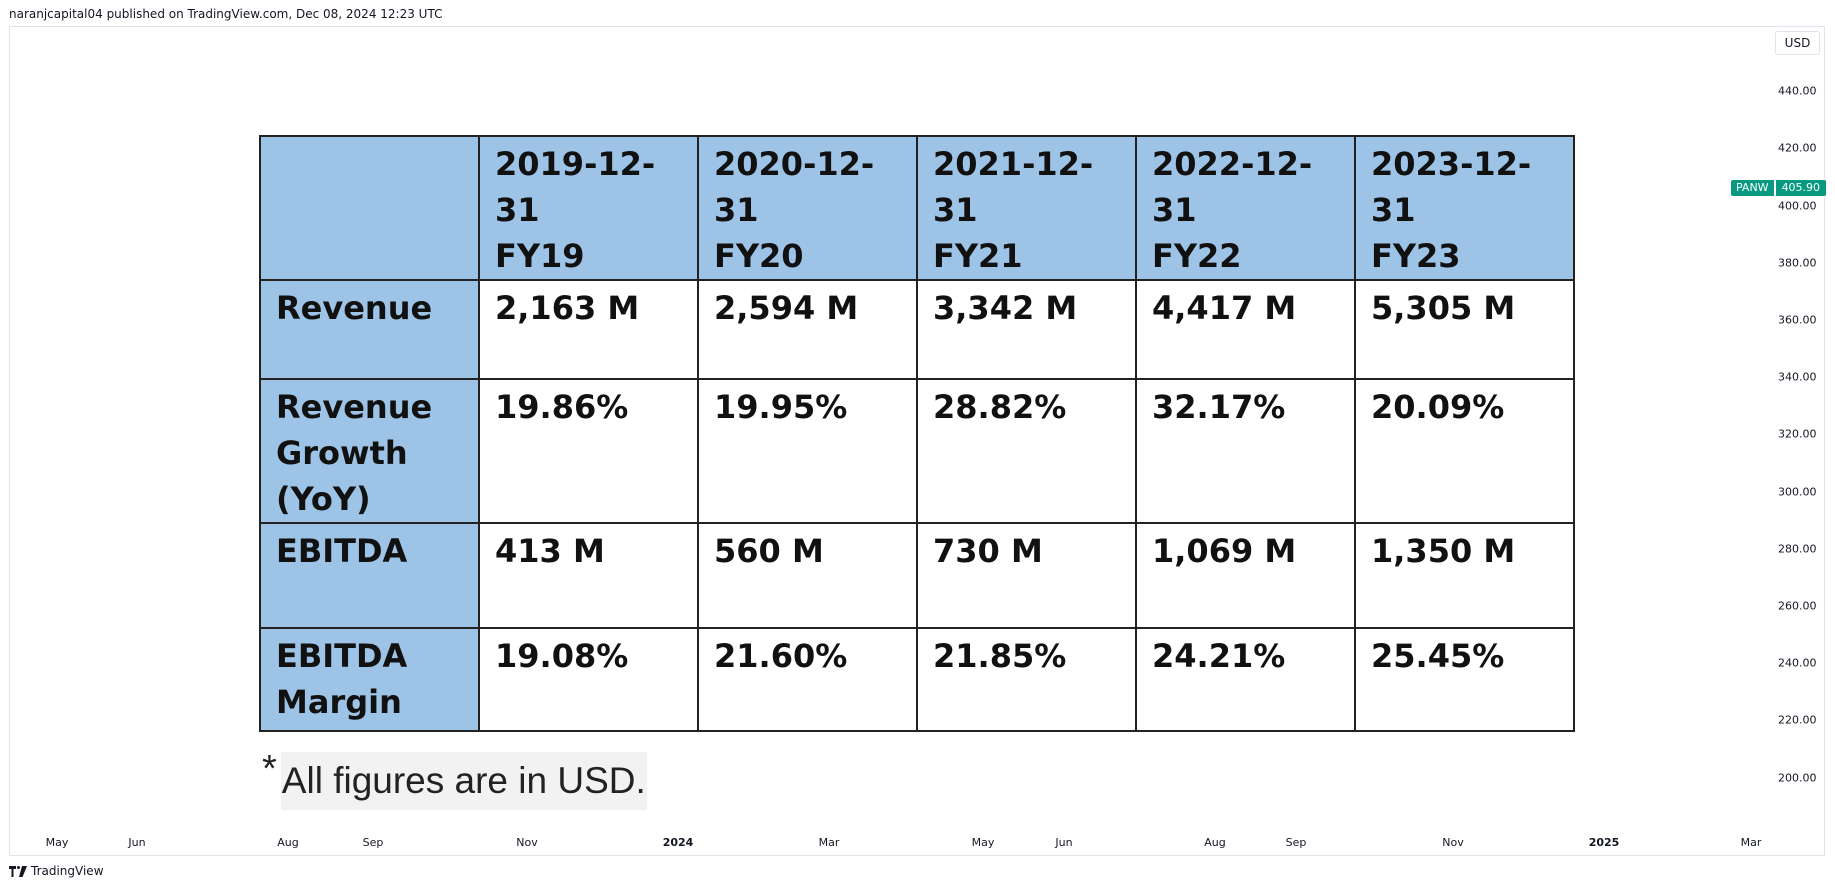 This screenshot has height=891, width=1835. I want to click on y-axis-tick: 440.00, so click(1797, 91).